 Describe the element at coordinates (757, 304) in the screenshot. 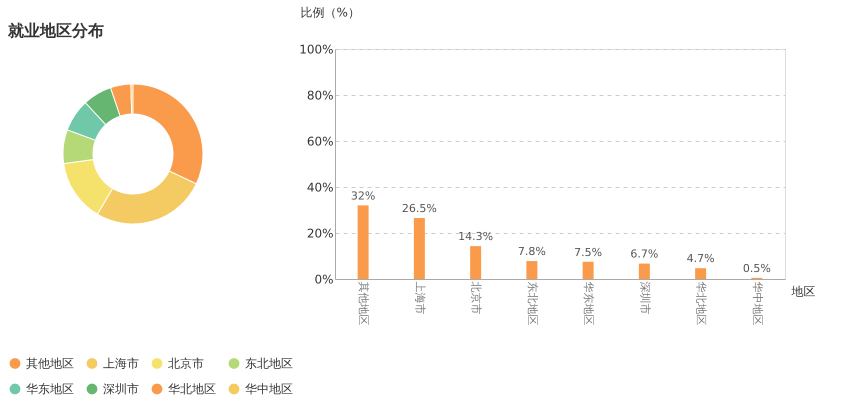

I see `x-tick-label: 华中地区` at that location.